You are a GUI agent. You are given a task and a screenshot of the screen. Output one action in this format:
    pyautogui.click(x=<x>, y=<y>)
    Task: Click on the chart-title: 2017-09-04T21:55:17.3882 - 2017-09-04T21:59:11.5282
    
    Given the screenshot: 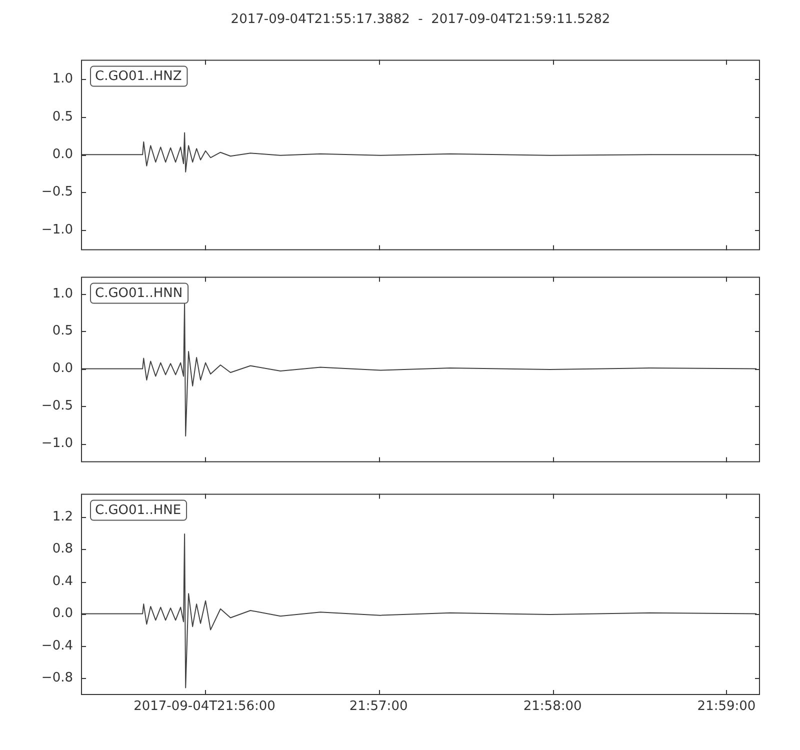 What is the action you would take?
    pyautogui.click(x=421, y=19)
    